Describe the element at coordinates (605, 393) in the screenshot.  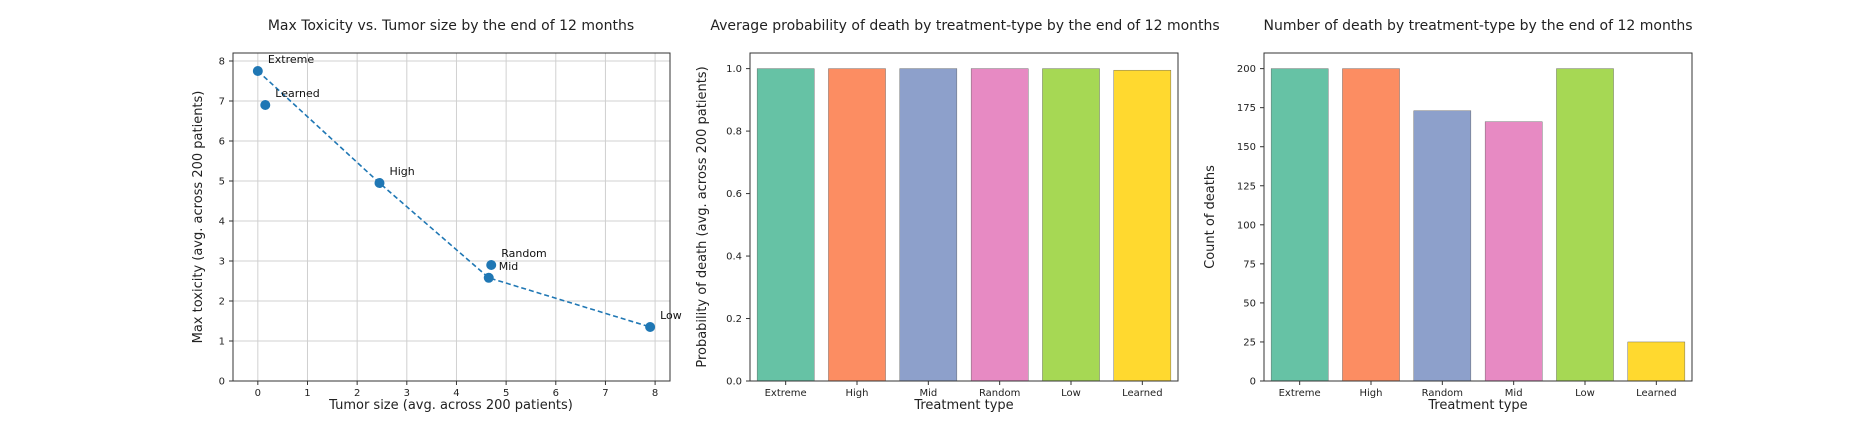
I see `x-tick-label: 7` at that location.